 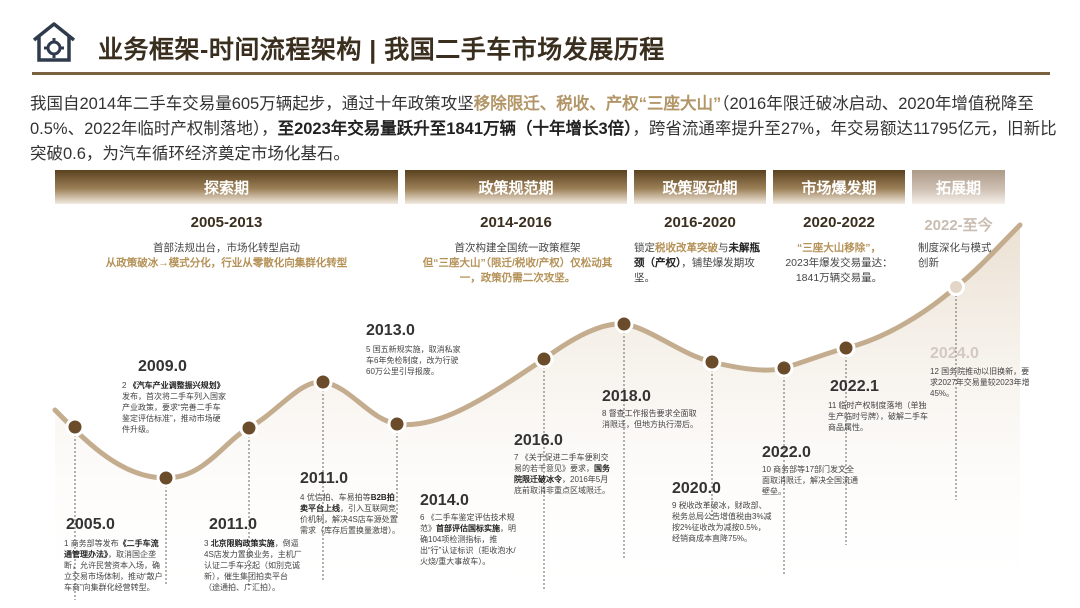 What do you see at coordinates (700, 222) in the screenshot?
I see `phase-range-policy-driven: 2016-2020` at bounding box center [700, 222].